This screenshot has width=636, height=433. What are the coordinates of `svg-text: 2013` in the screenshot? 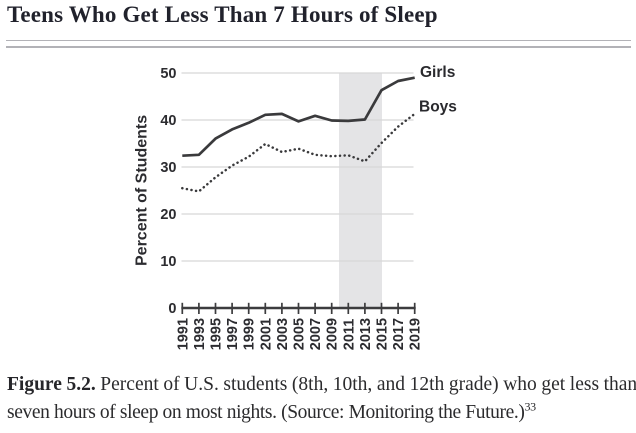 It's located at (366, 334).